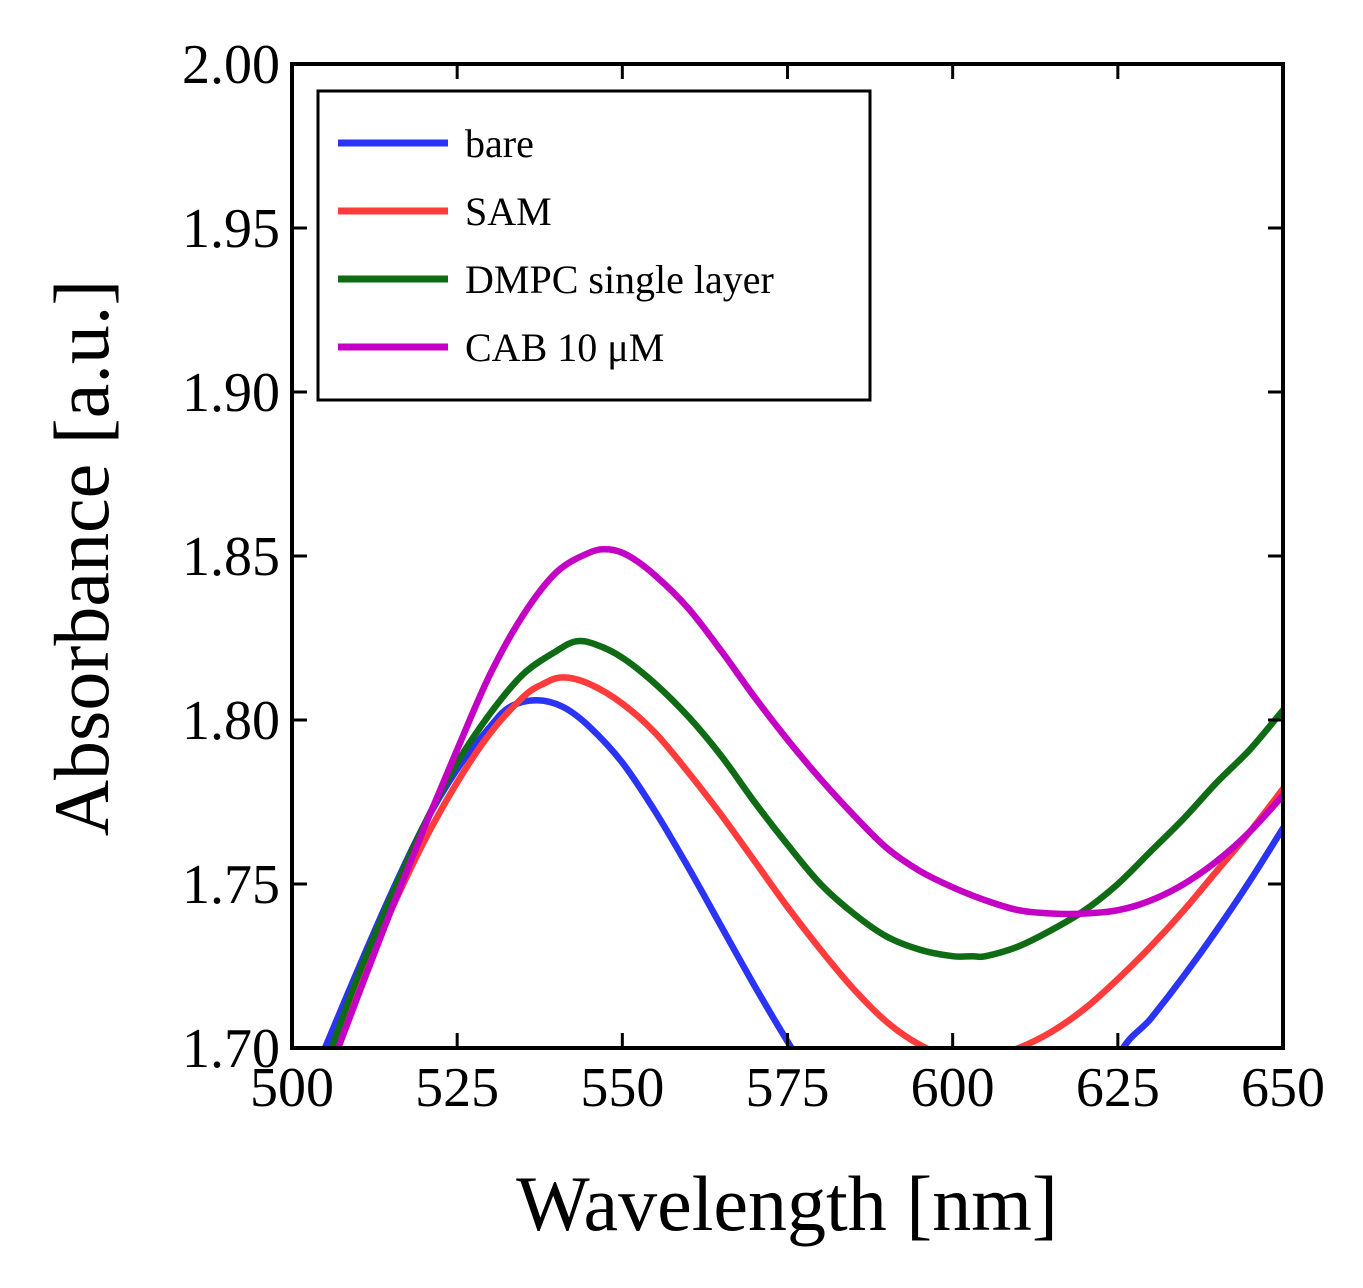  What do you see at coordinates (499, 143) in the screenshot?
I see `legend-label: bare` at bounding box center [499, 143].